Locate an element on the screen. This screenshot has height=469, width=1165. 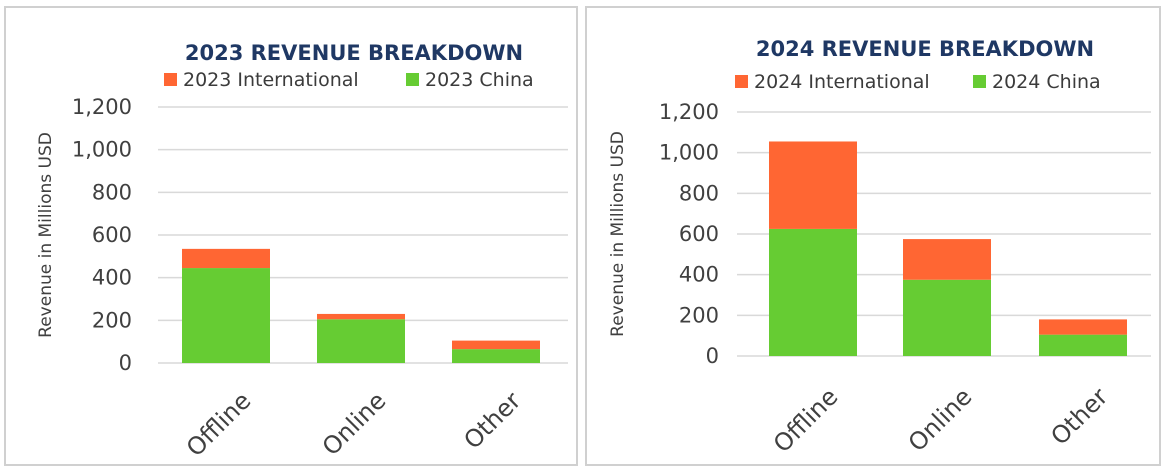
chart0-bar-offline-china is located at coordinates (226, 315).